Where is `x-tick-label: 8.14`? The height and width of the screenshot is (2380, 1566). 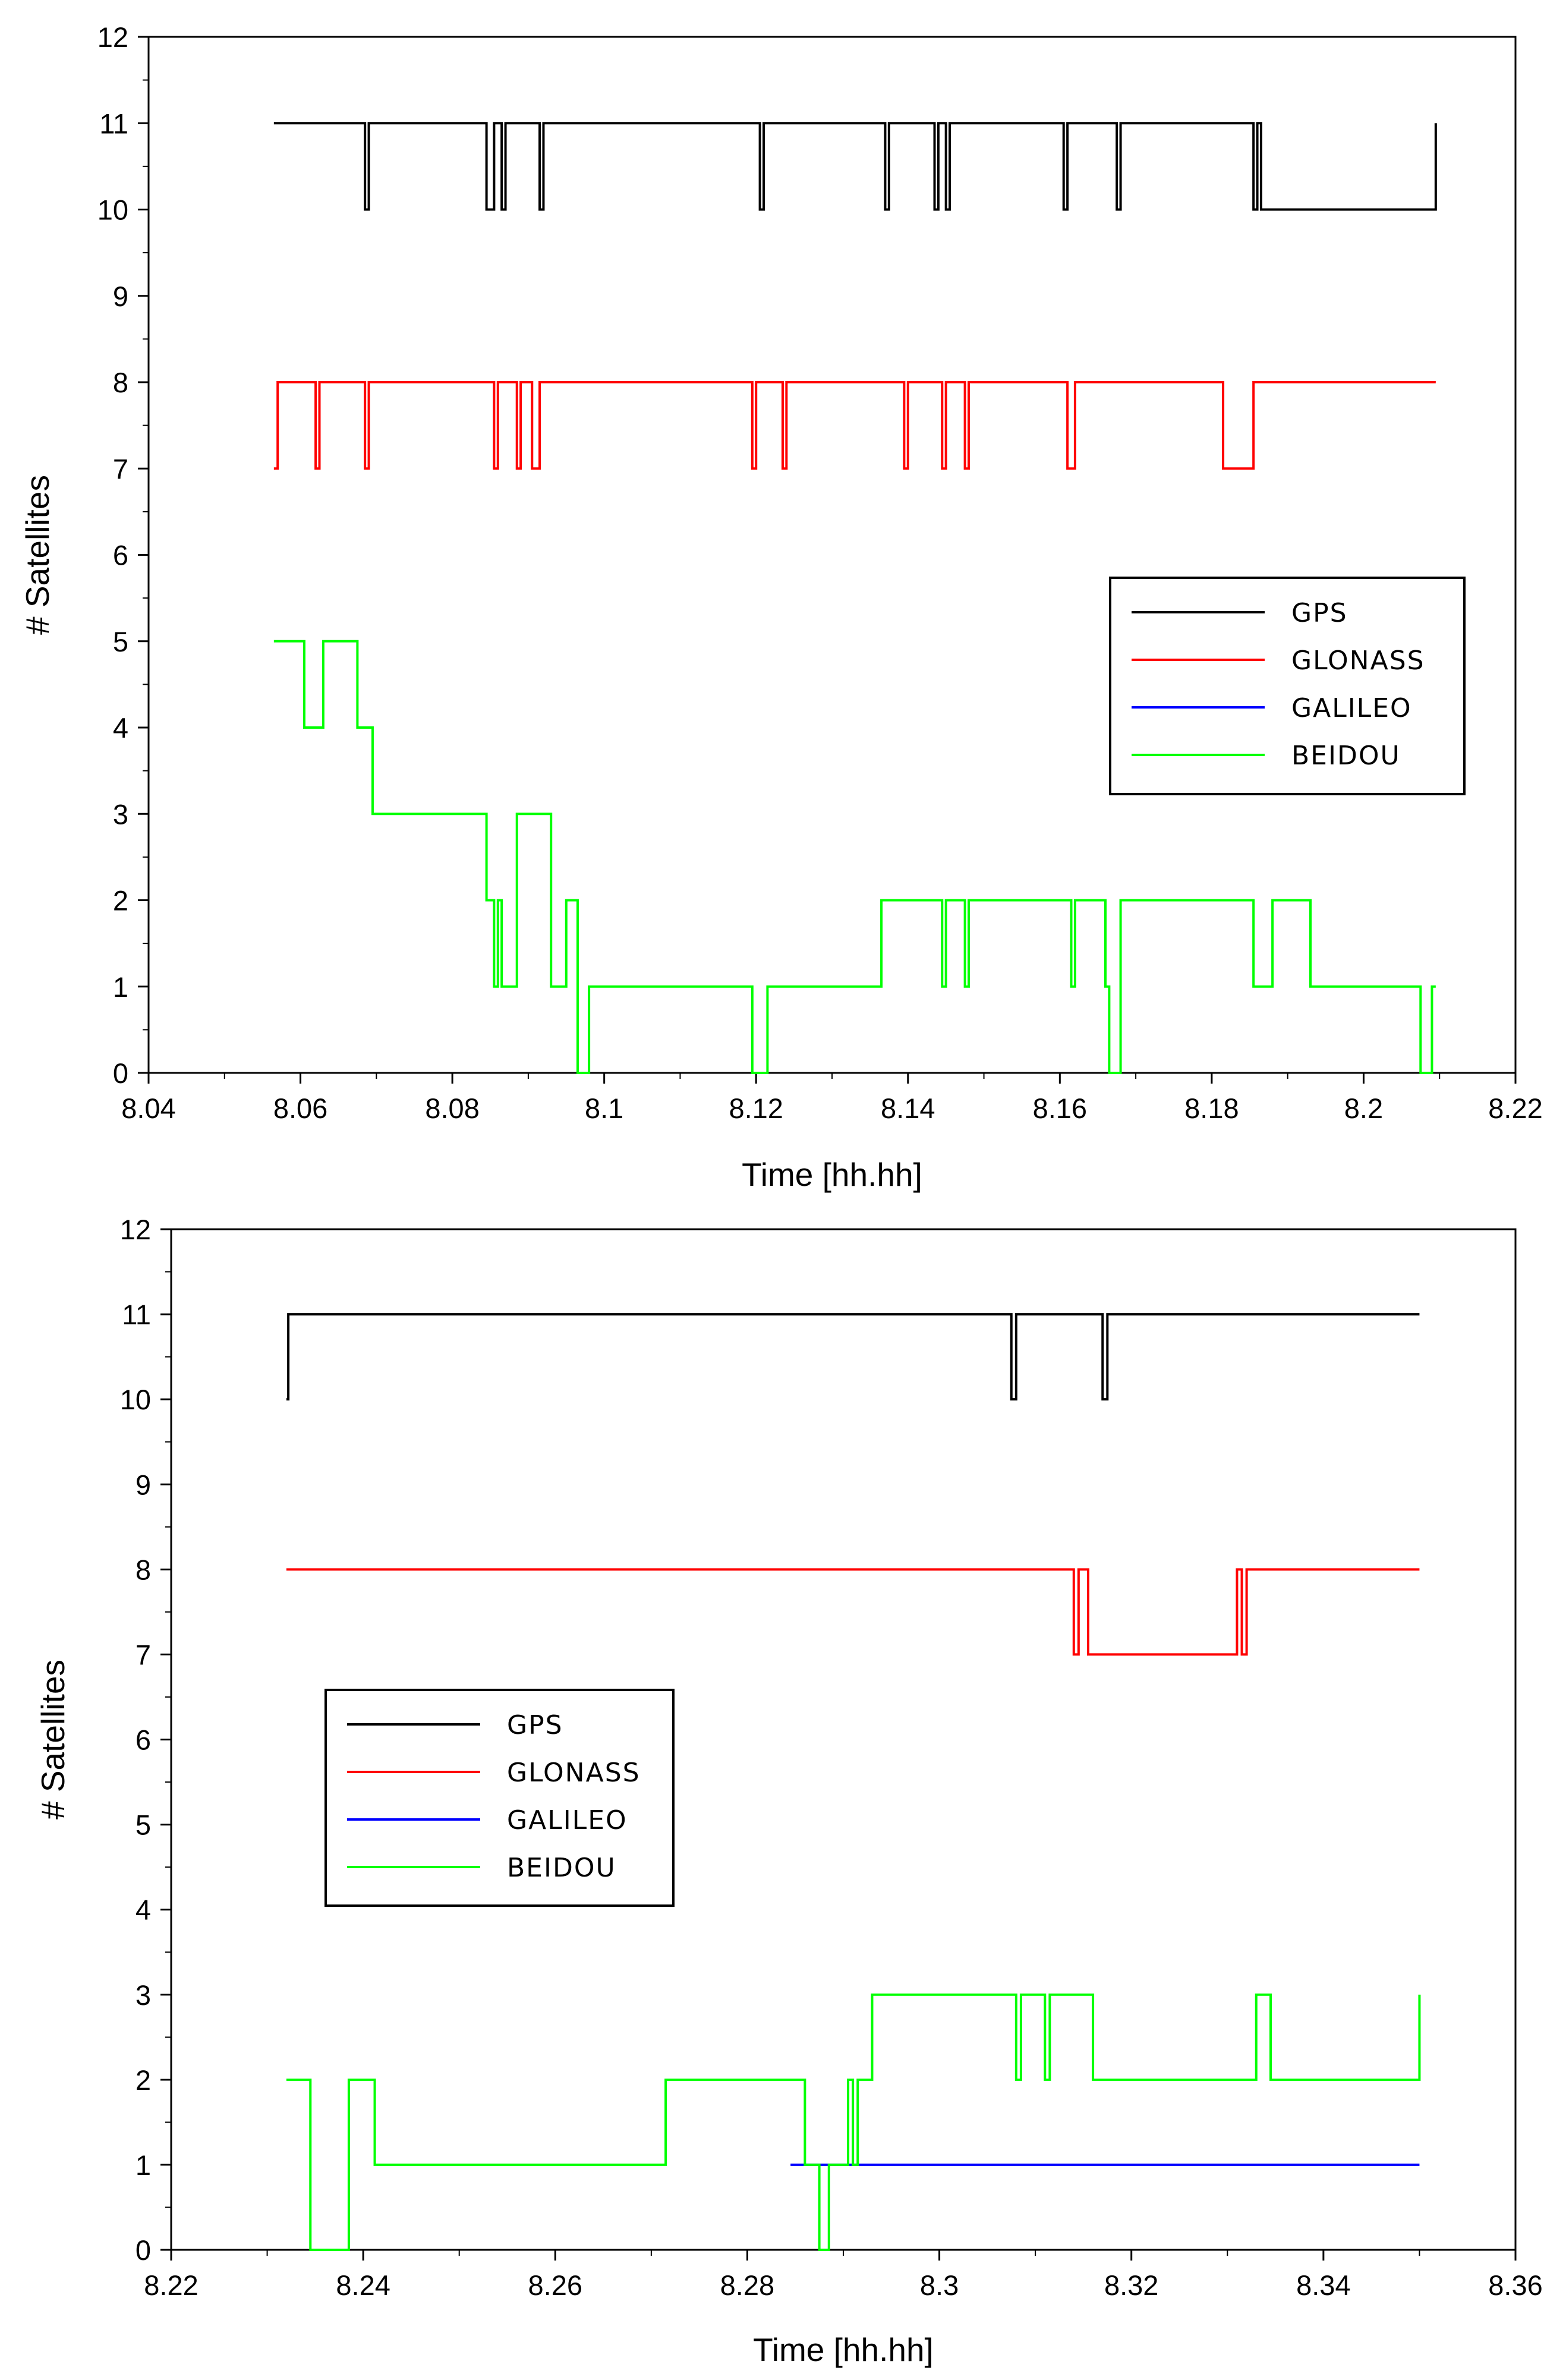
x-tick-label: 8.14 is located at coordinates (908, 1108).